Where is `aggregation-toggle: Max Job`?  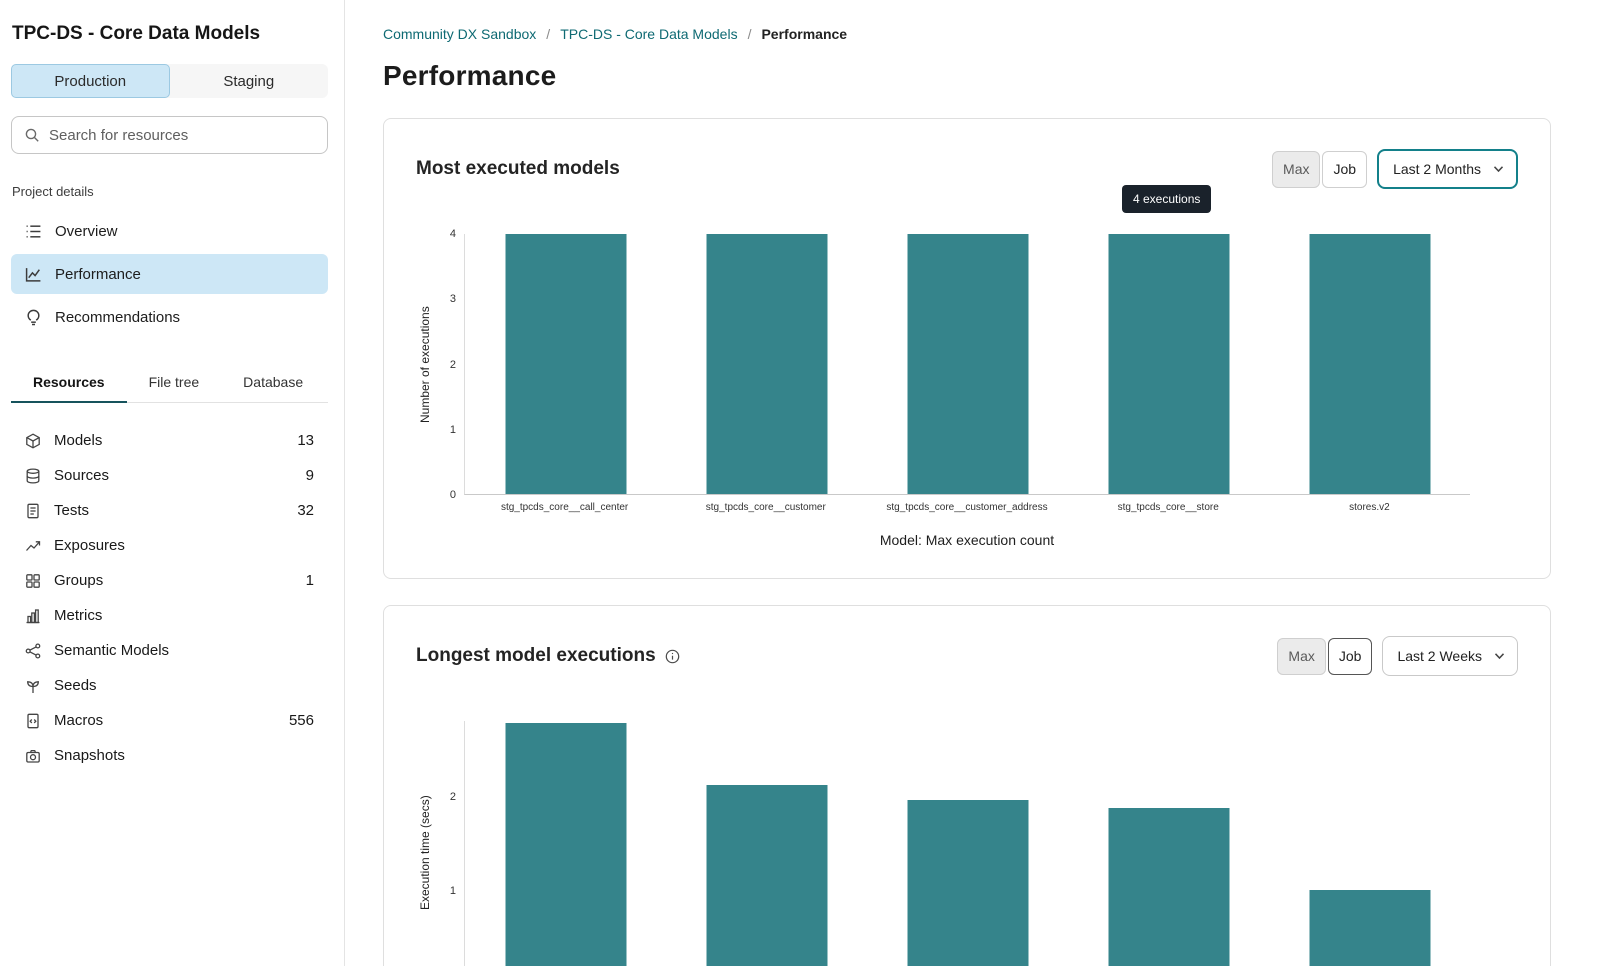 aggregation-toggle: Max Job is located at coordinates (1325, 656).